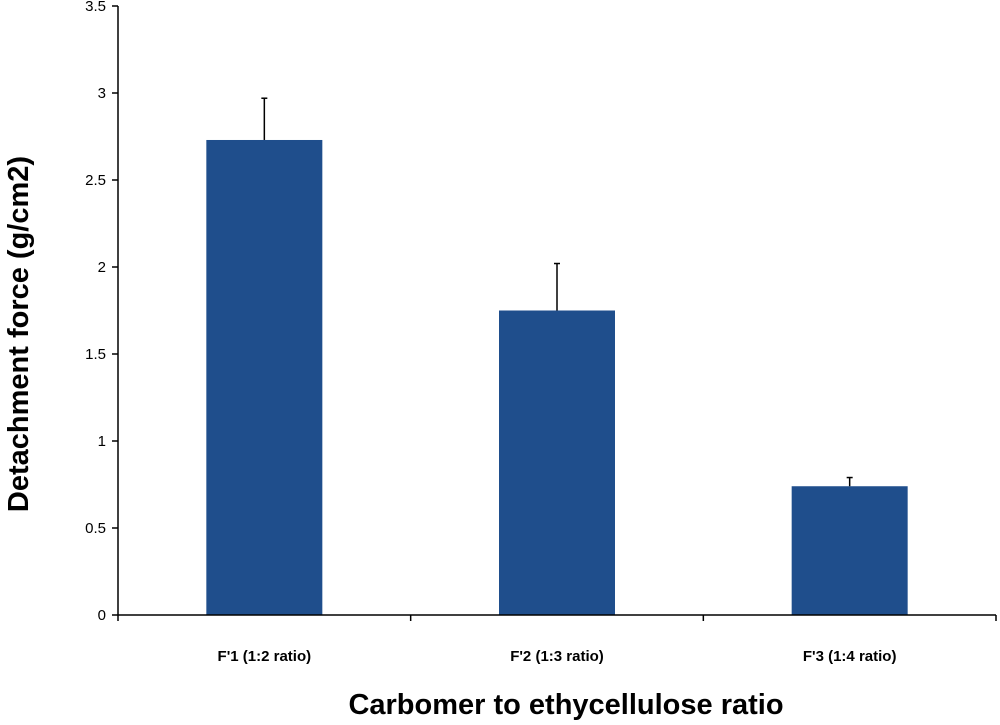 The width and height of the screenshot is (1000, 725). Describe the element at coordinates (557, 656) in the screenshot. I see `x-category-label: F'2 (1:3 ratio)` at that location.